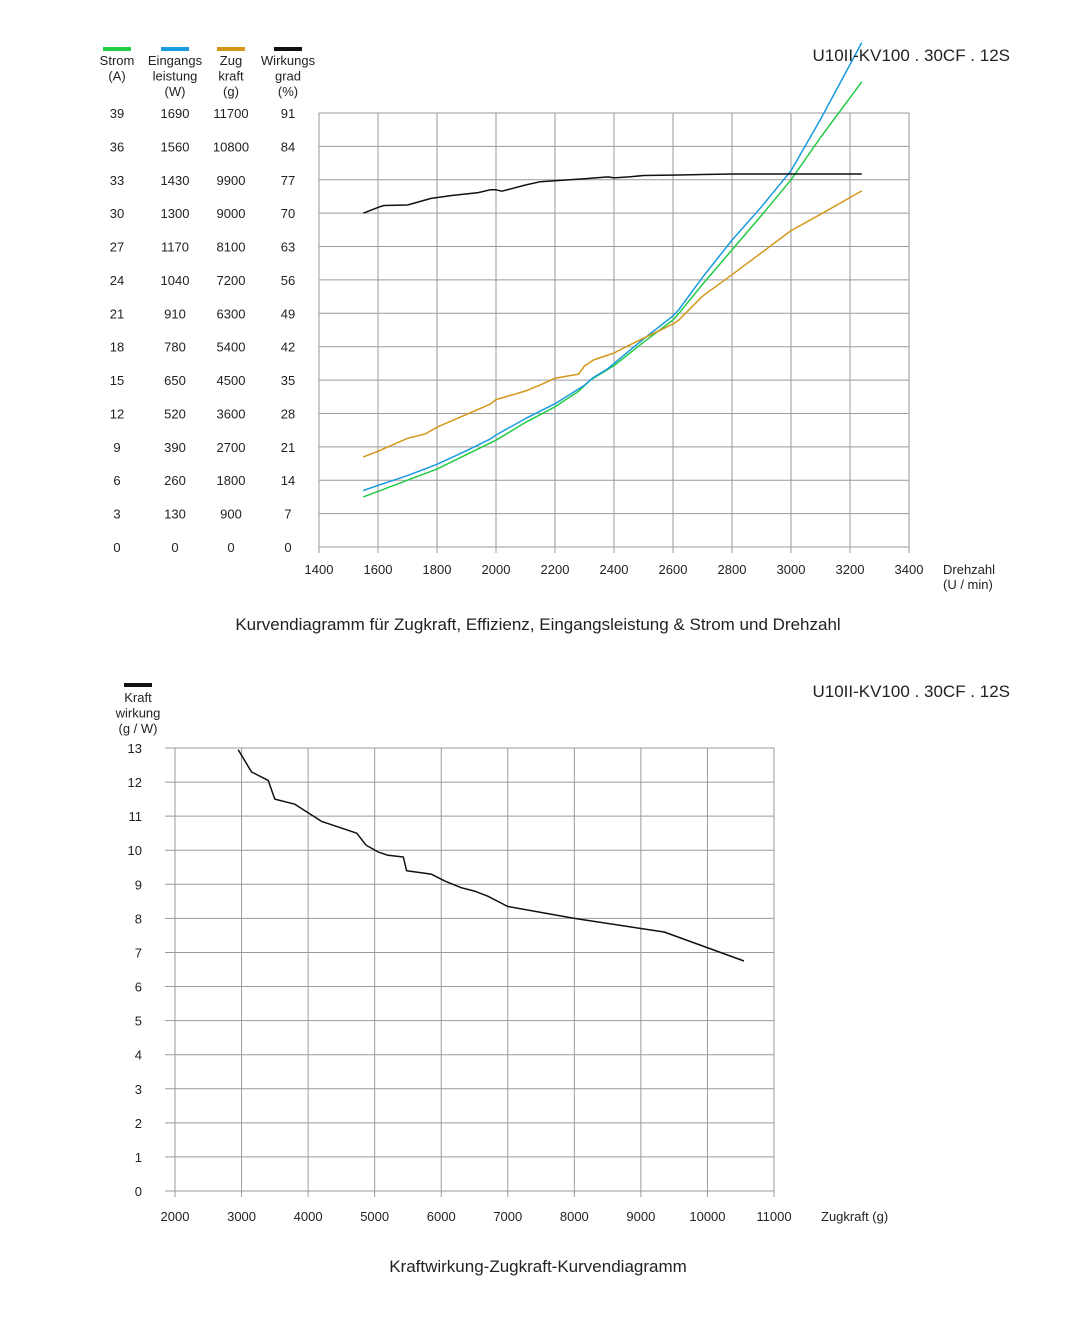 This screenshot has height=1319, width=1076. Describe the element at coordinates (288, 180) in the screenshot. I see `y-tick-label-wirk: 77` at that location.